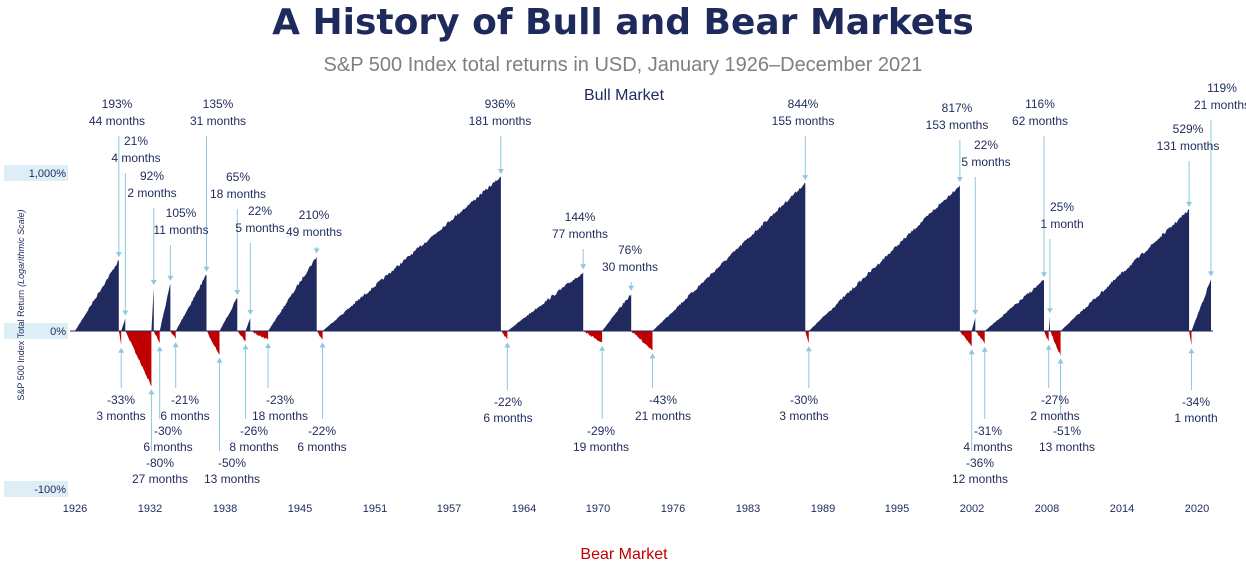 The width and height of the screenshot is (1246, 579). I want to click on bull-return-label: 135%, so click(218, 104).